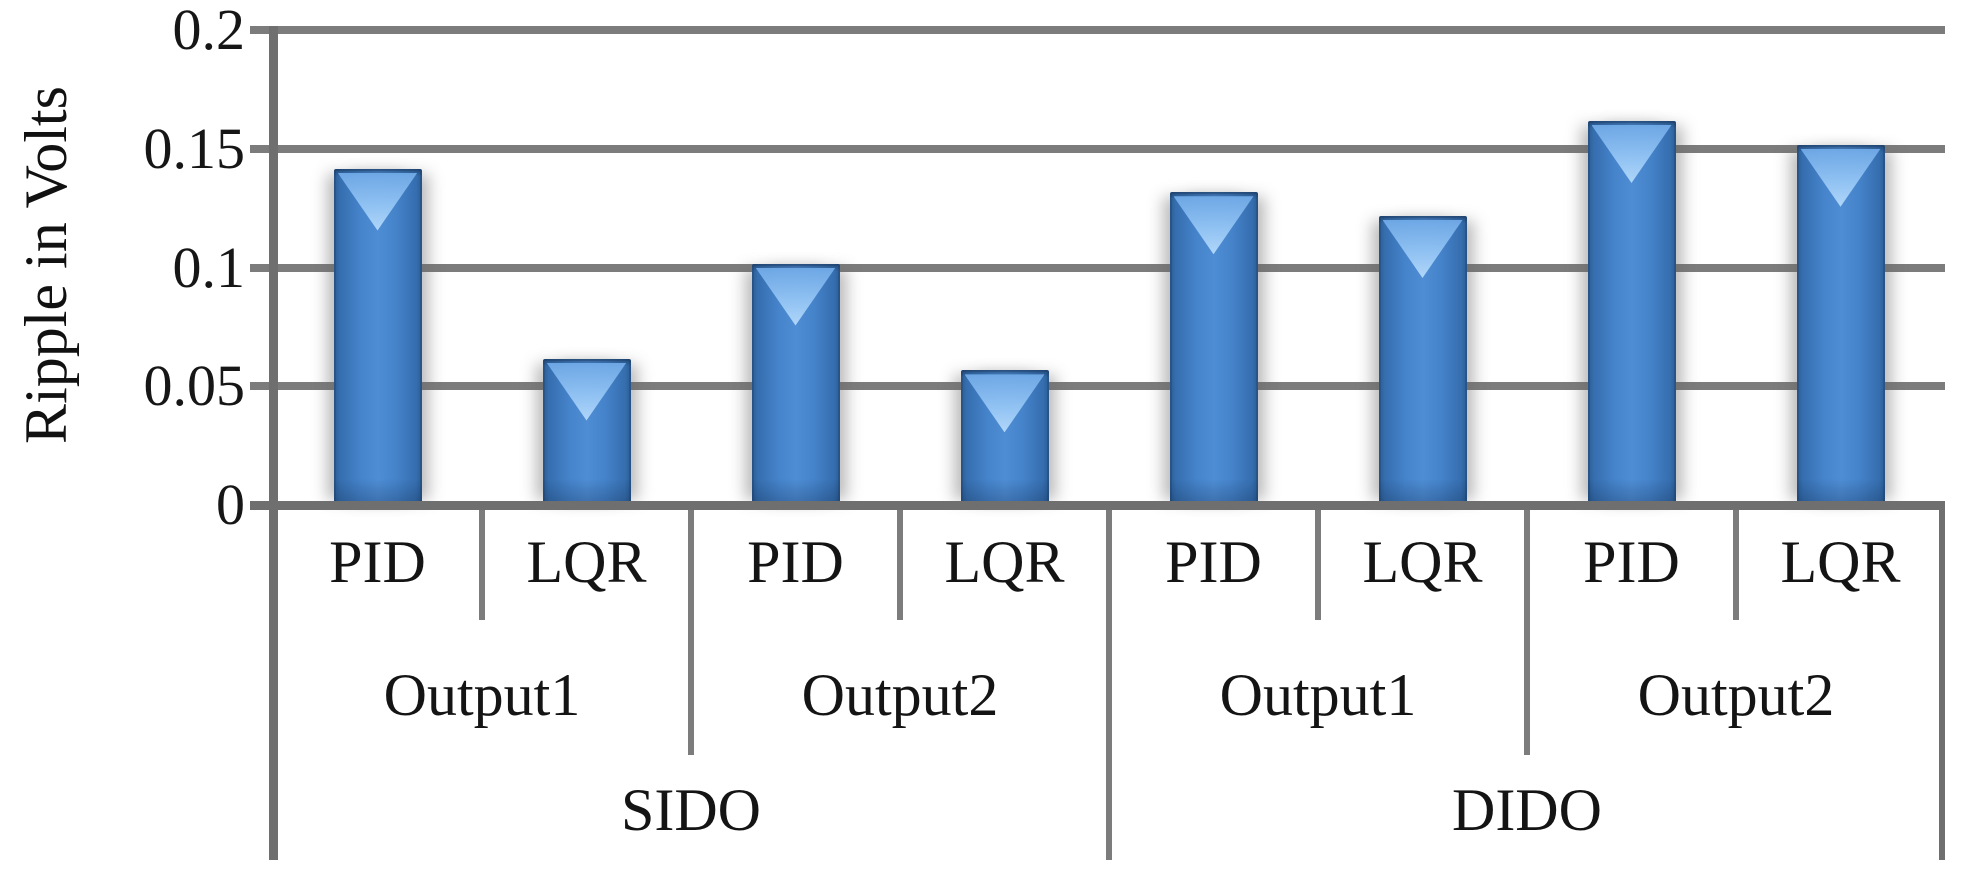  Describe the element at coordinates (1097, 505) in the screenshot. I see `x-axis-line` at that location.